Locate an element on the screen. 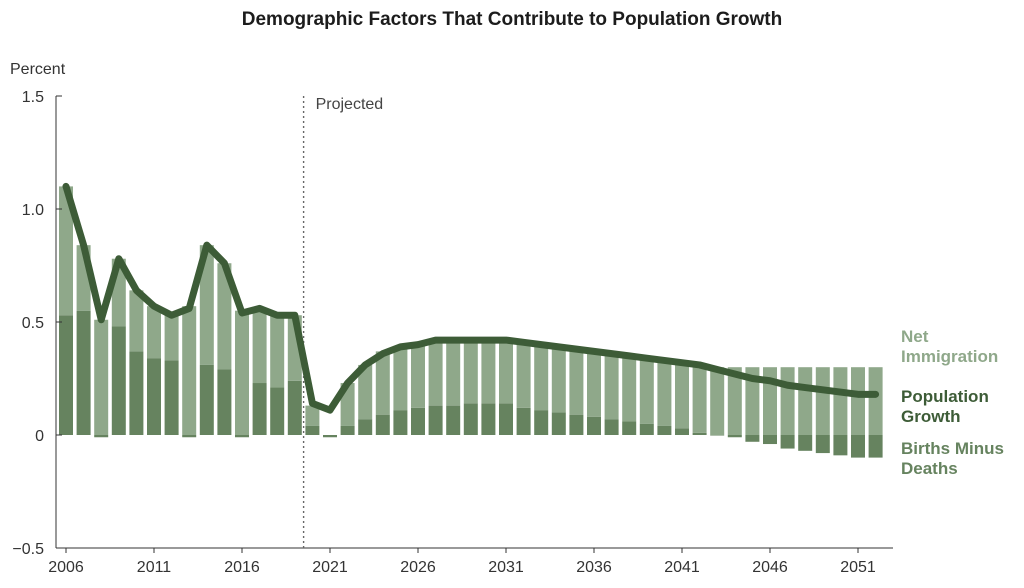 This screenshot has height=588, width=1024. bar-births-2045 is located at coordinates (752, 438).